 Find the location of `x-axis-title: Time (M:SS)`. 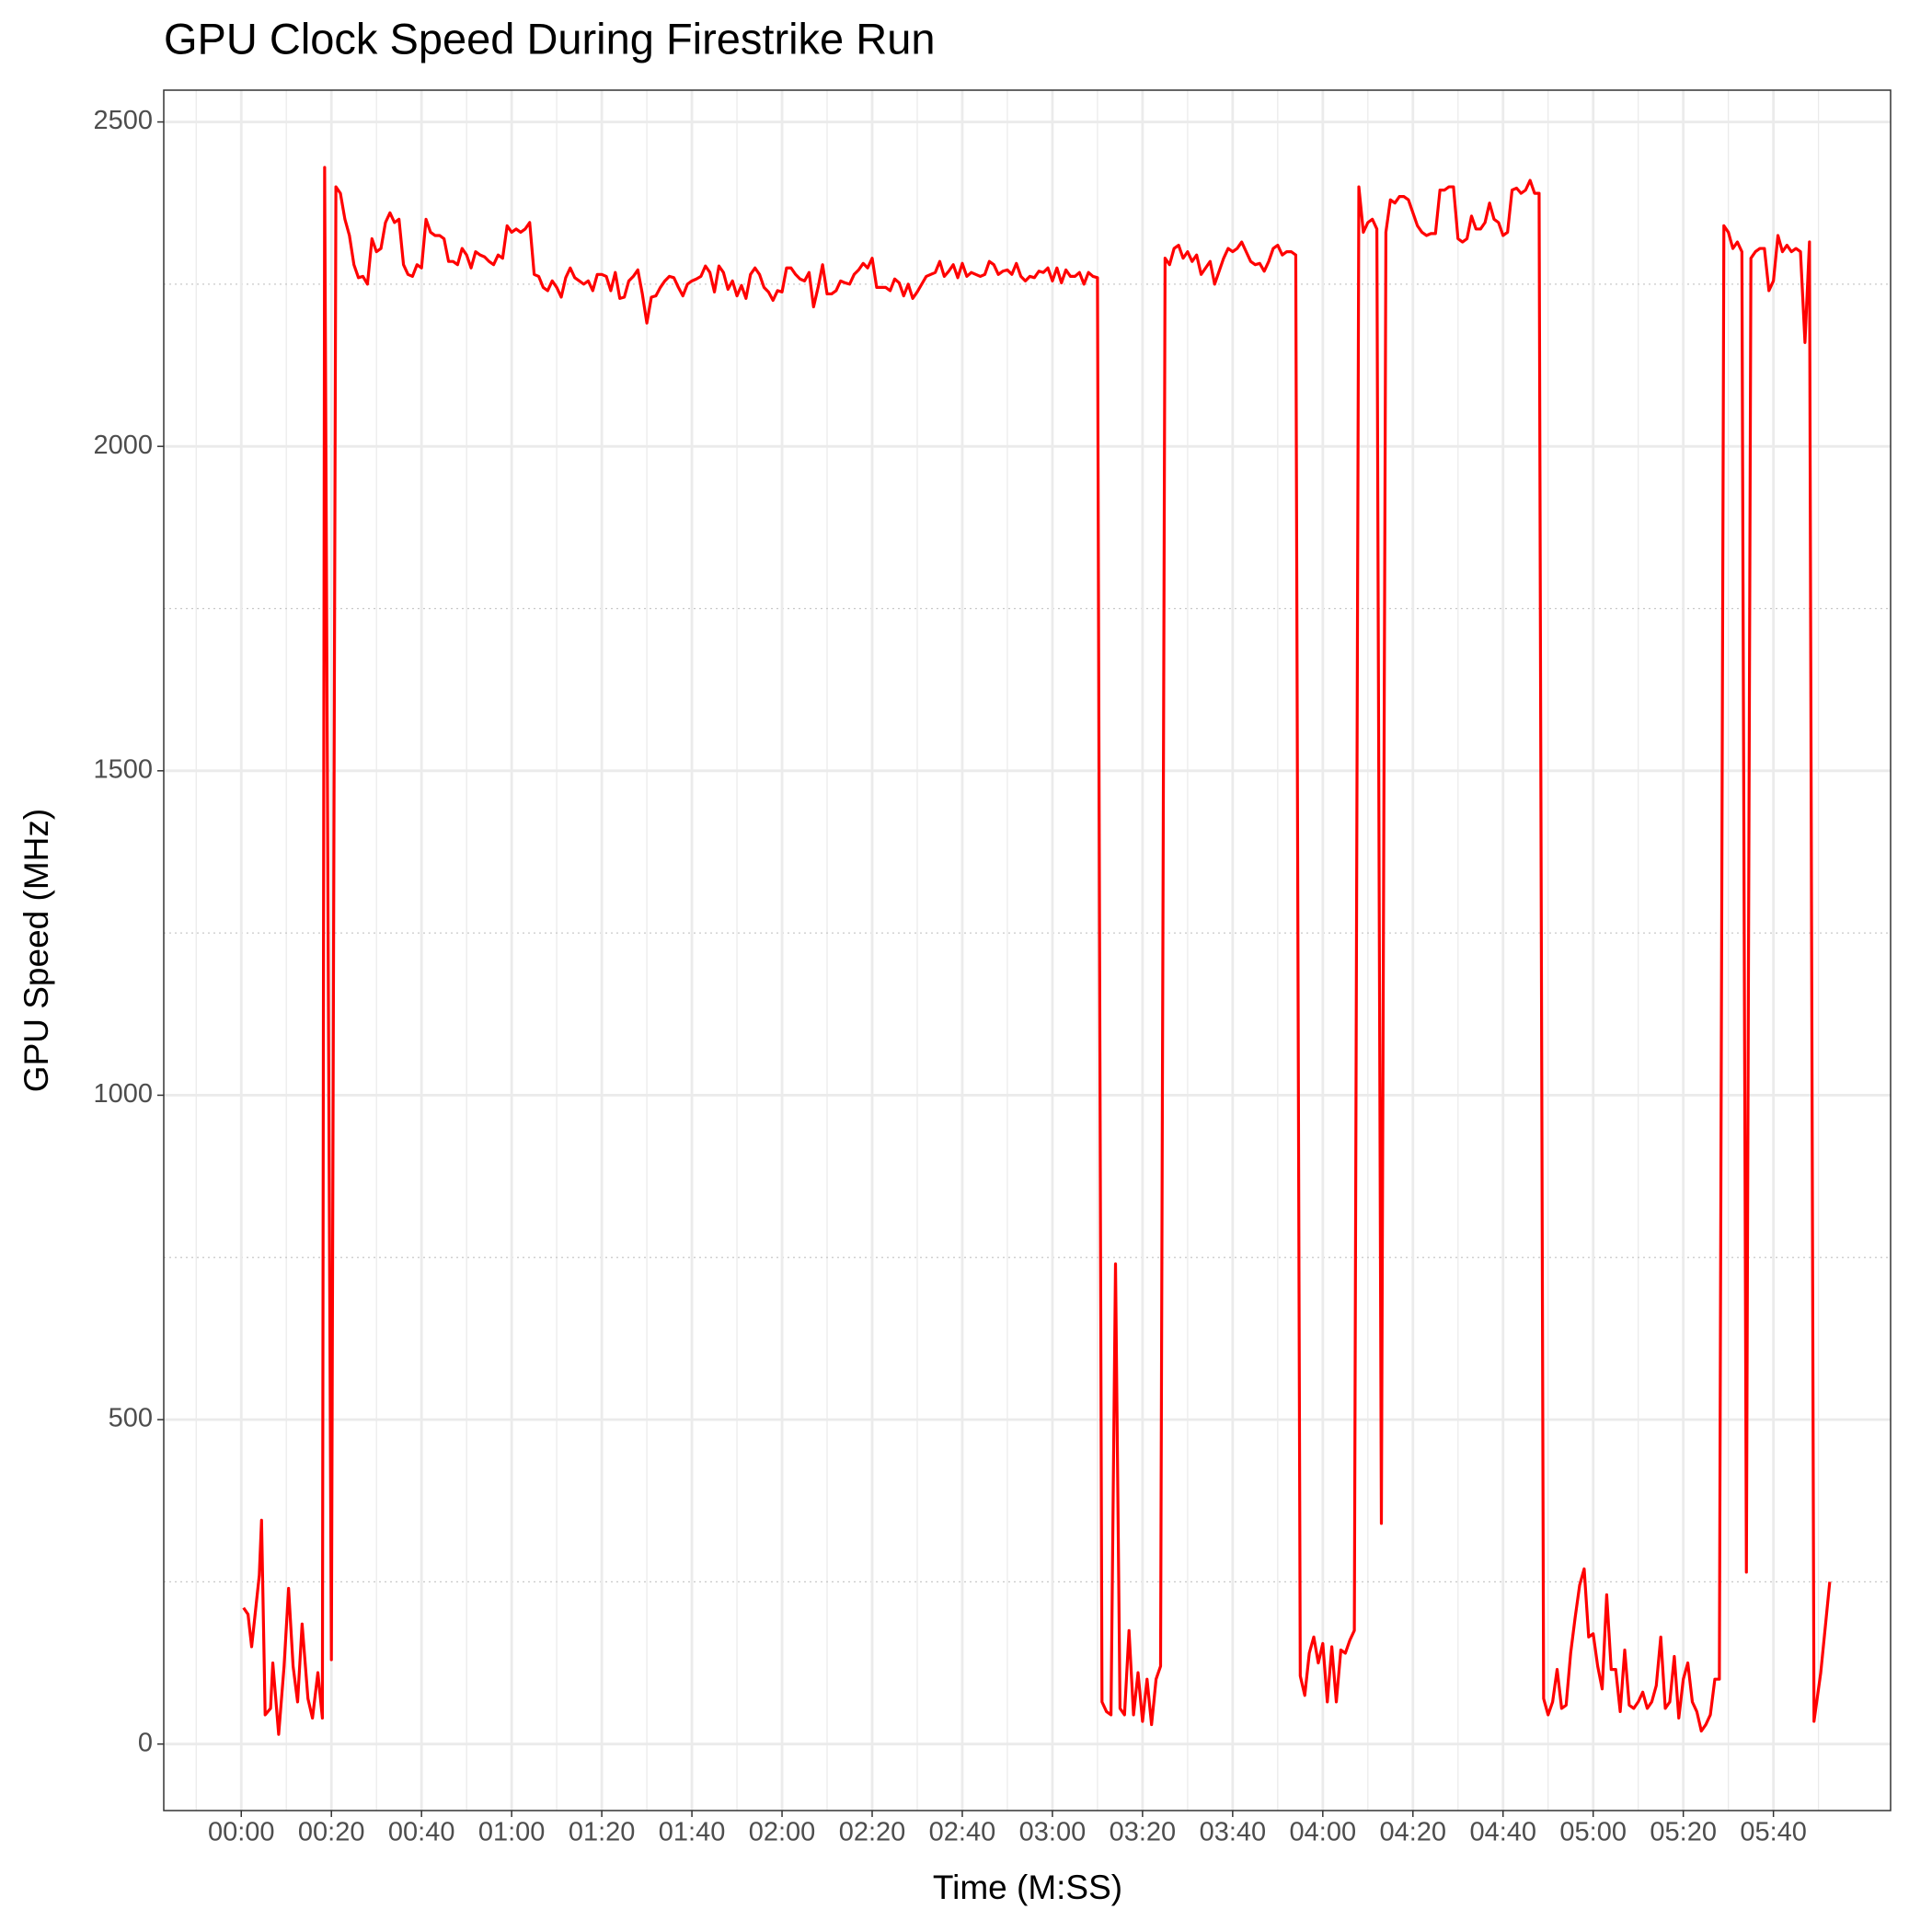

x-axis-title: Time (M:SS) is located at coordinates (1027, 1887).